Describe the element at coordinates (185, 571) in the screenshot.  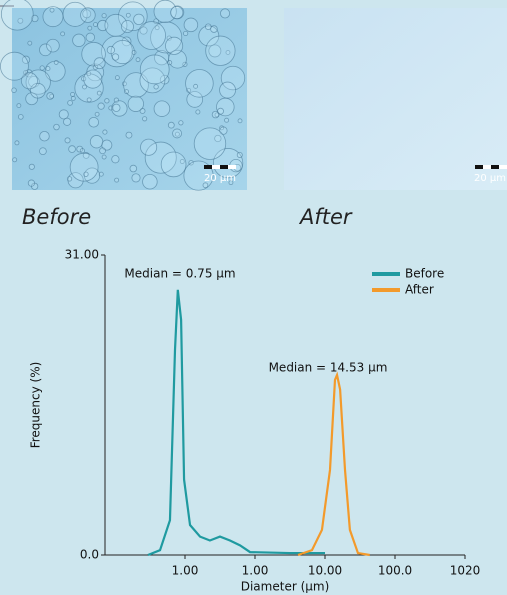
I see `x-tick-label: 1.00` at that location.